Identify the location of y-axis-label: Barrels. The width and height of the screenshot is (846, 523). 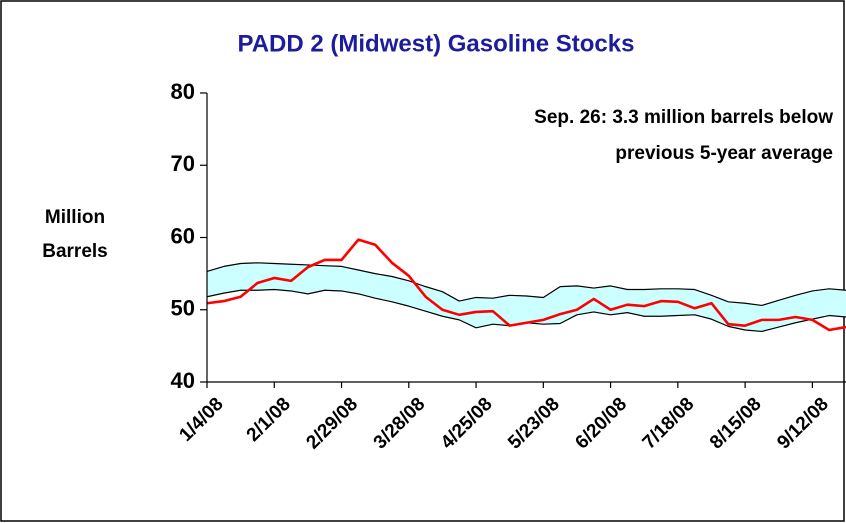
(75, 251).